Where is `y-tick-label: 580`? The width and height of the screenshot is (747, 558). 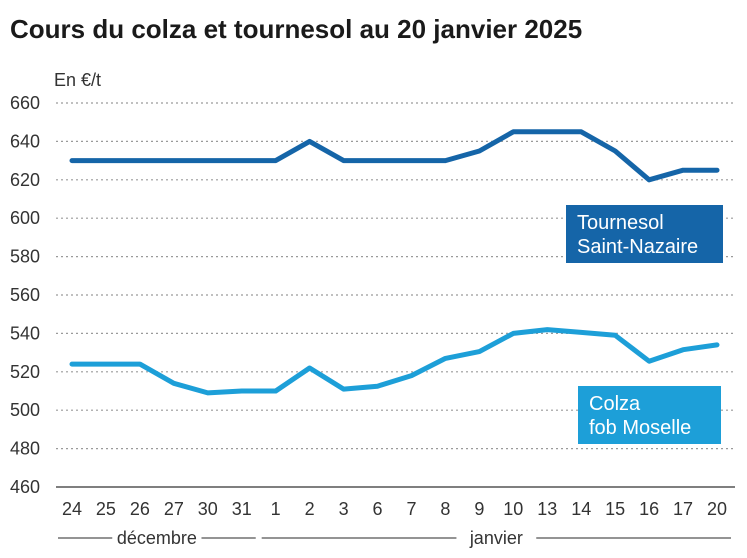 y-tick-label: 580 is located at coordinates (25, 257).